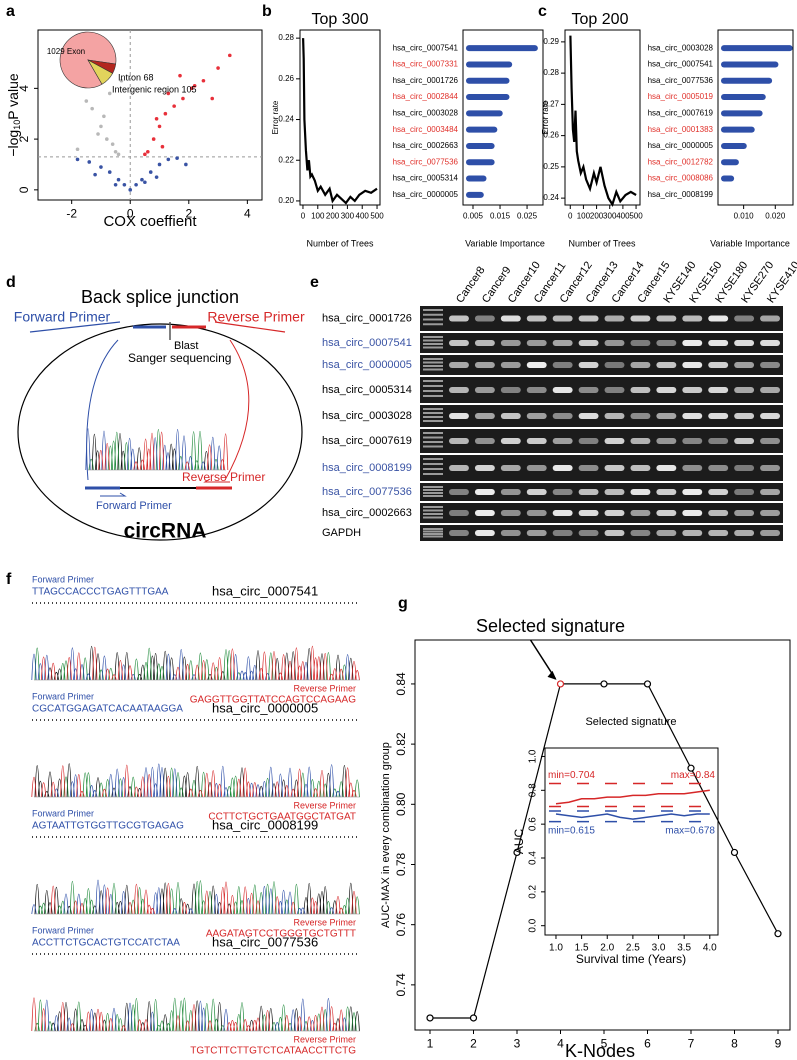 This screenshot has width=797, height=1060. What do you see at coordinates (108, 826) in the screenshot?
I see `primer-sequence: AGTAATTGTGGTTGCGTGAGAG` at bounding box center [108, 826].